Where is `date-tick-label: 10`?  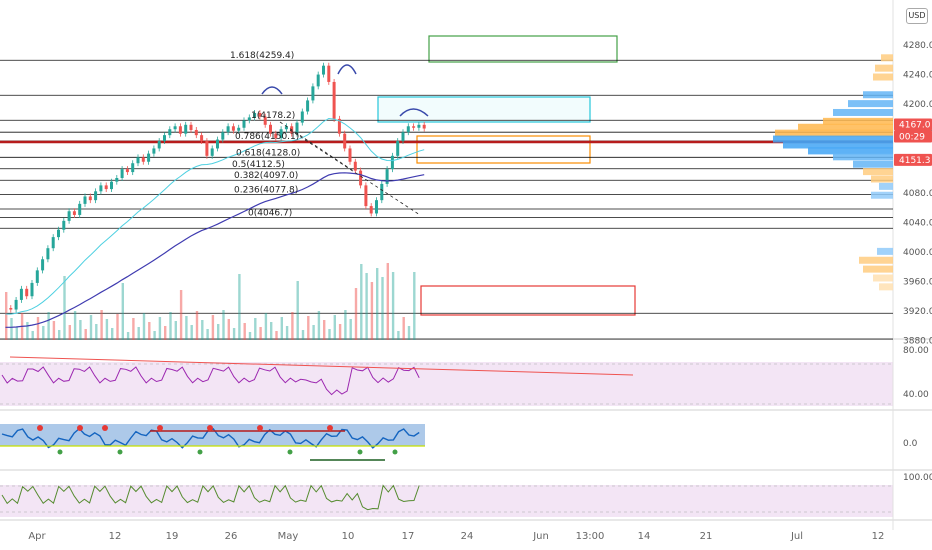 date-tick-label: 10 is located at coordinates (348, 536).